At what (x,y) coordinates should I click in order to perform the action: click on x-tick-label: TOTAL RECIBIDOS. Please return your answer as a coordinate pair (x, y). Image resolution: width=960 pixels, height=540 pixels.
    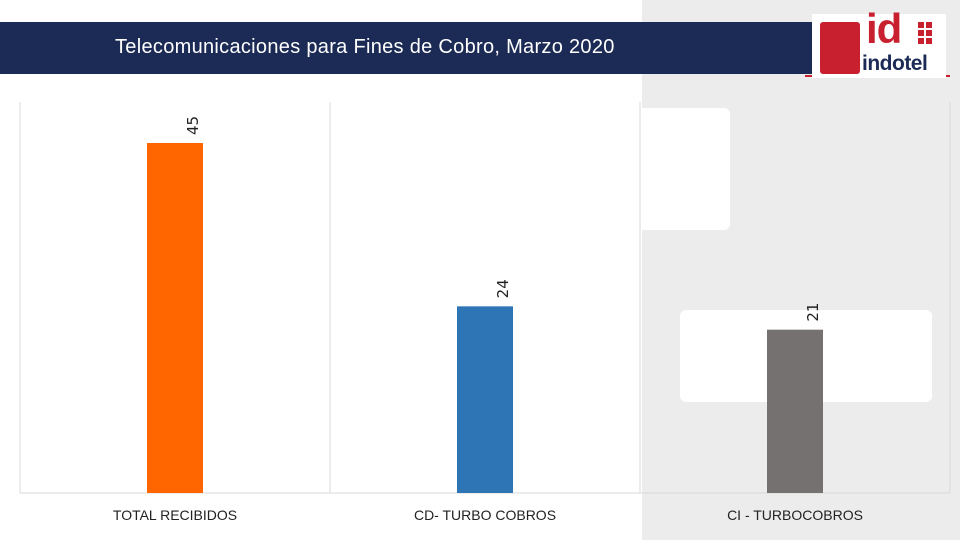
    Looking at the image, I should click on (175, 515).